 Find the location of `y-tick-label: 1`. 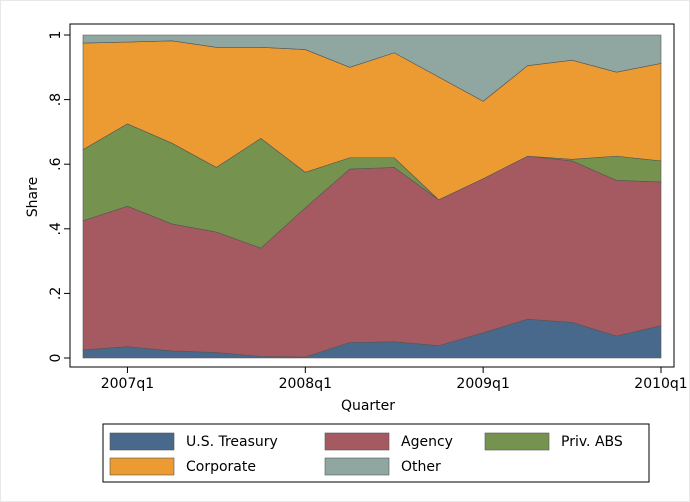

y-tick-label: 1 is located at coordinates (56, 35).